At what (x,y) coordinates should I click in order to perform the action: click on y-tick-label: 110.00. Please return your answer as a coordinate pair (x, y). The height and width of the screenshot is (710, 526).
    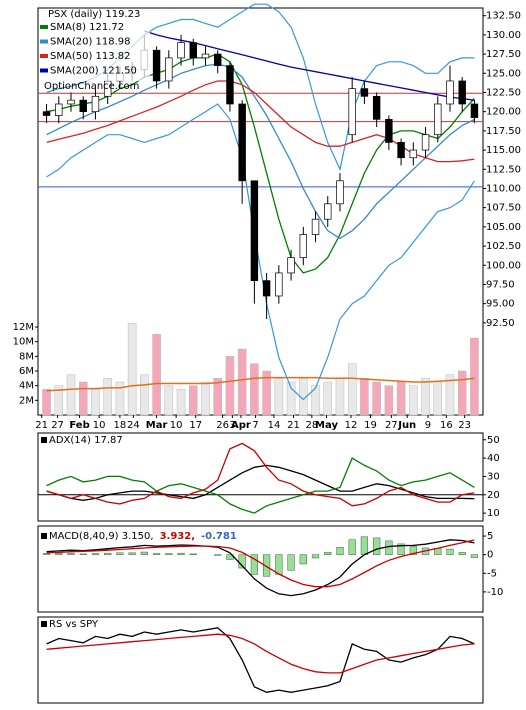
    Looking at the image, I should click on (503, 188).